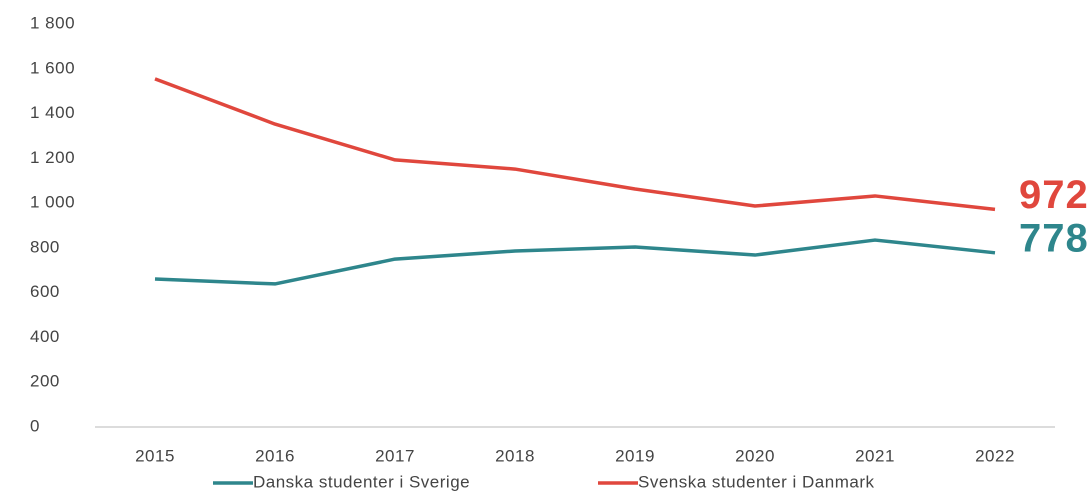  Describe the element at coordinates (45, 246) in the screenshot. I see `y-tick-label: 800` at that location.